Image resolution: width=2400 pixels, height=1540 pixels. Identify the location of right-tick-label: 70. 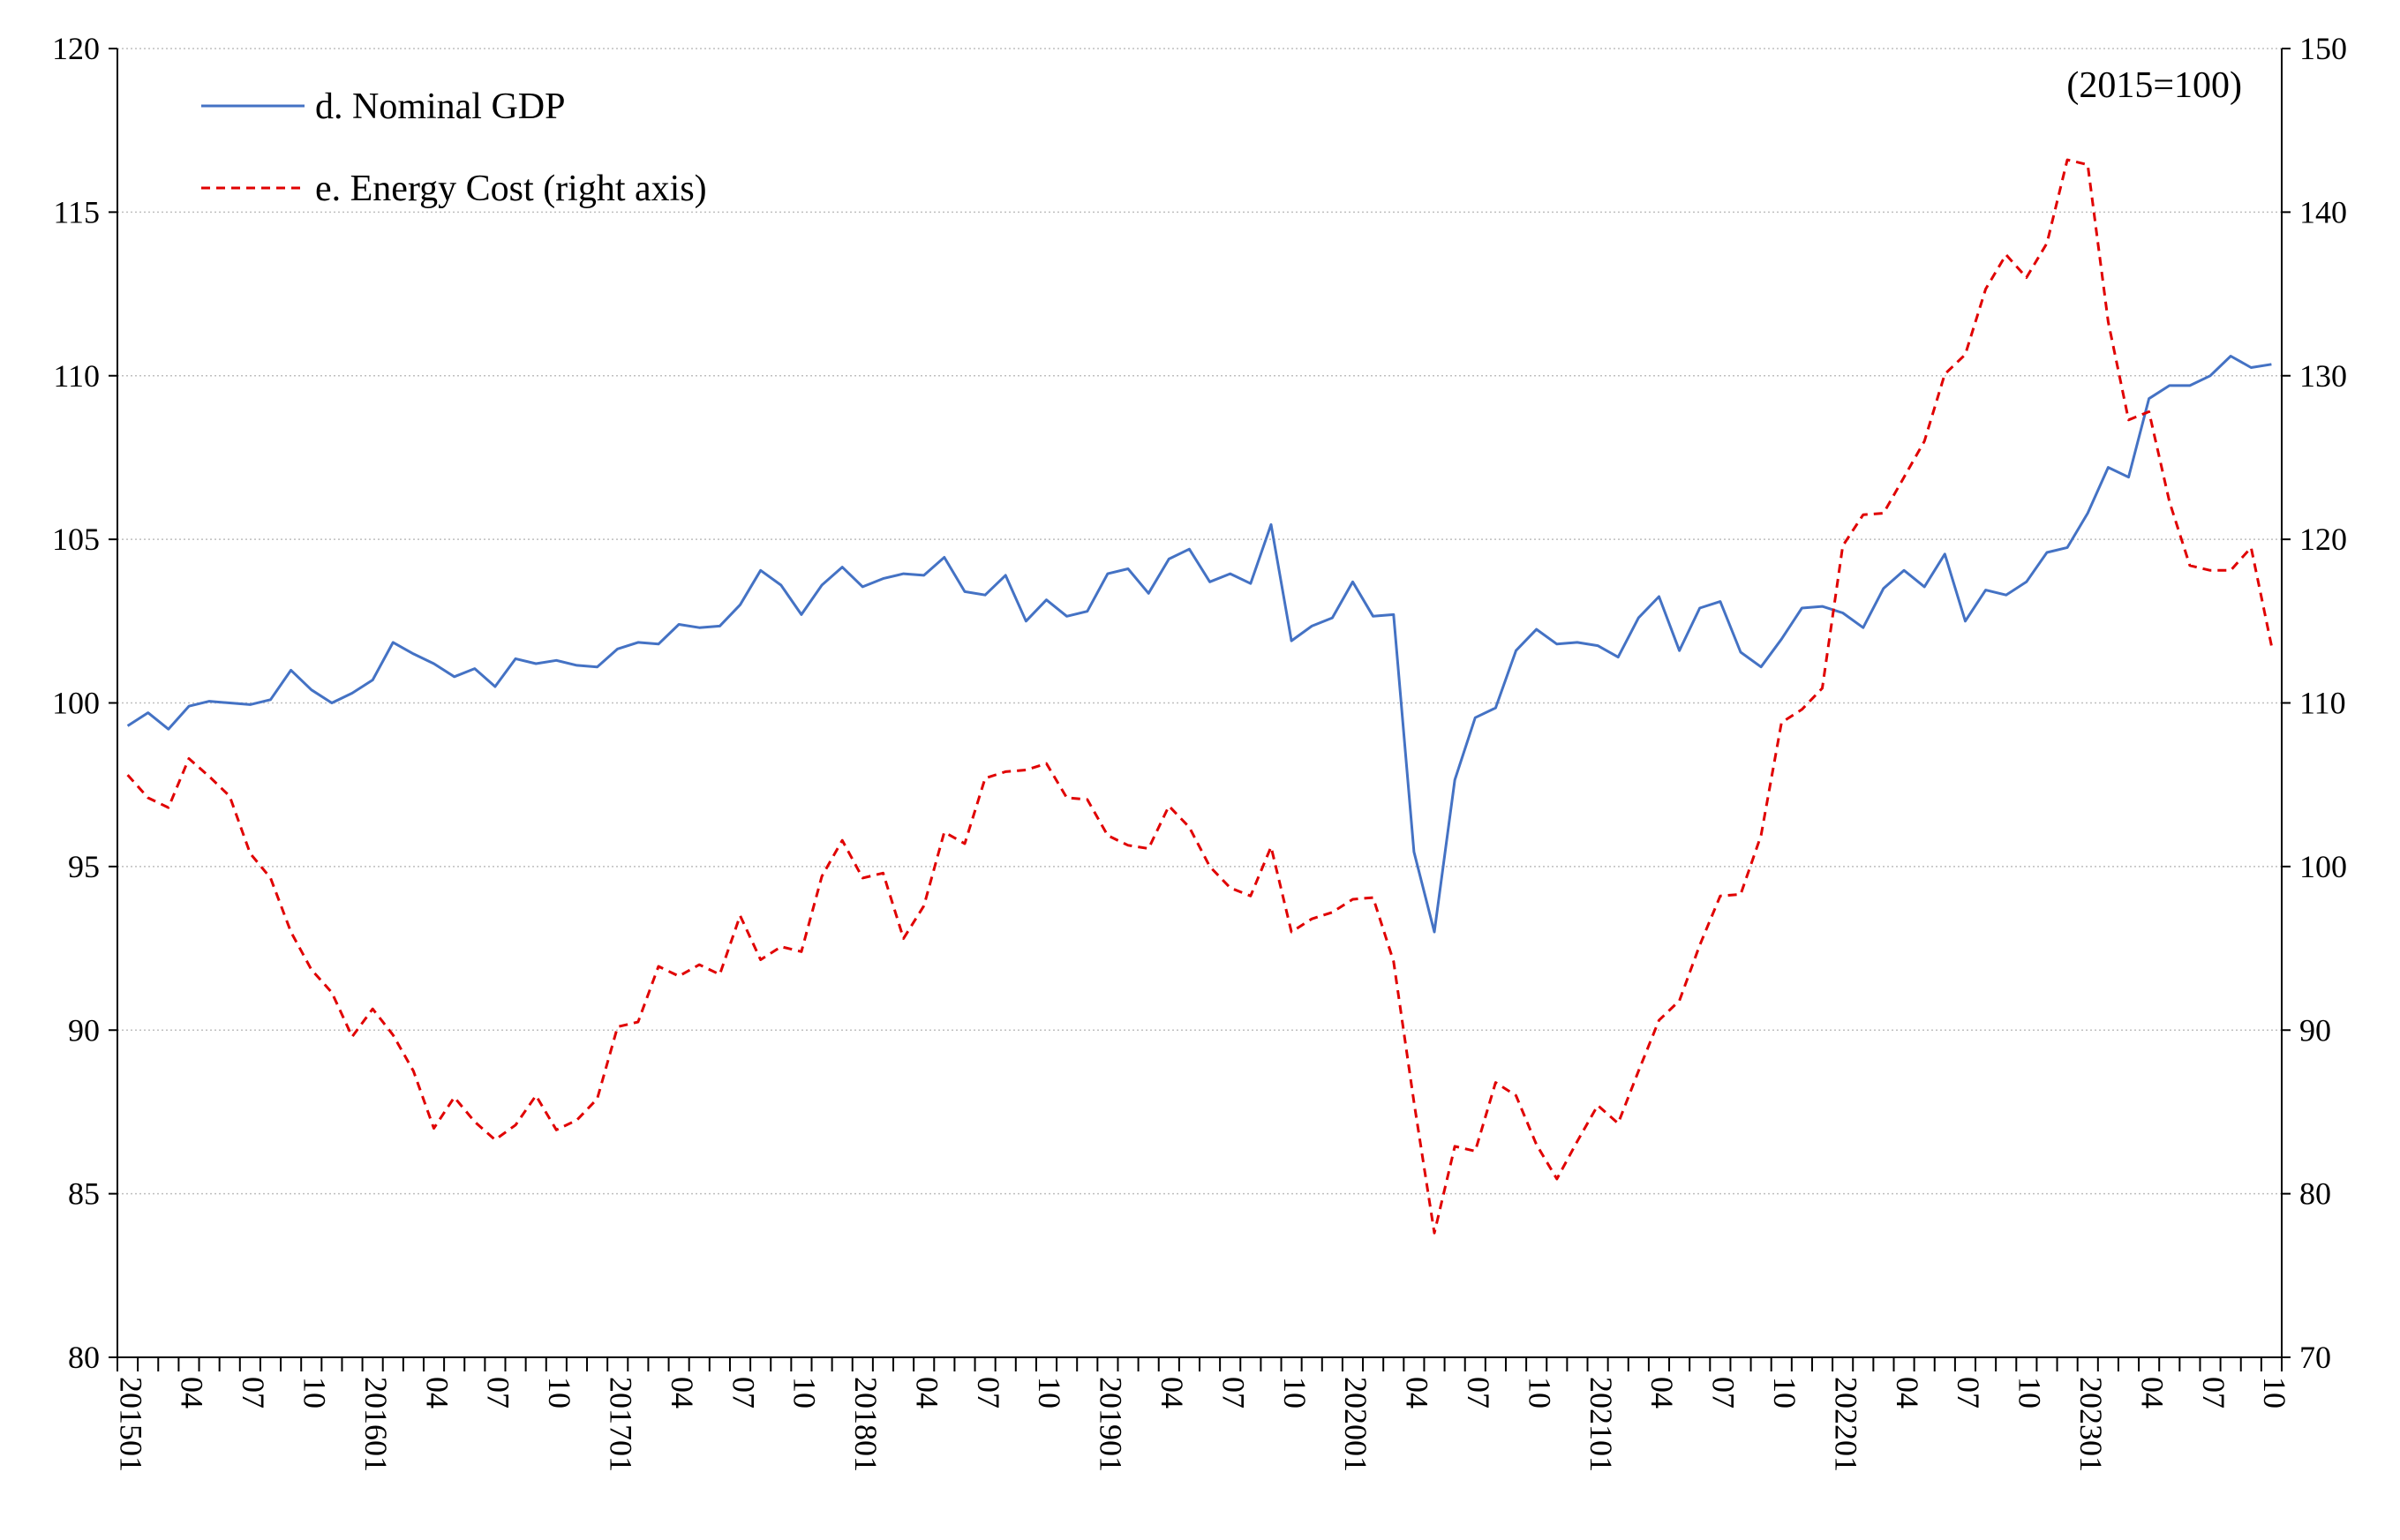
(2315, 1358).